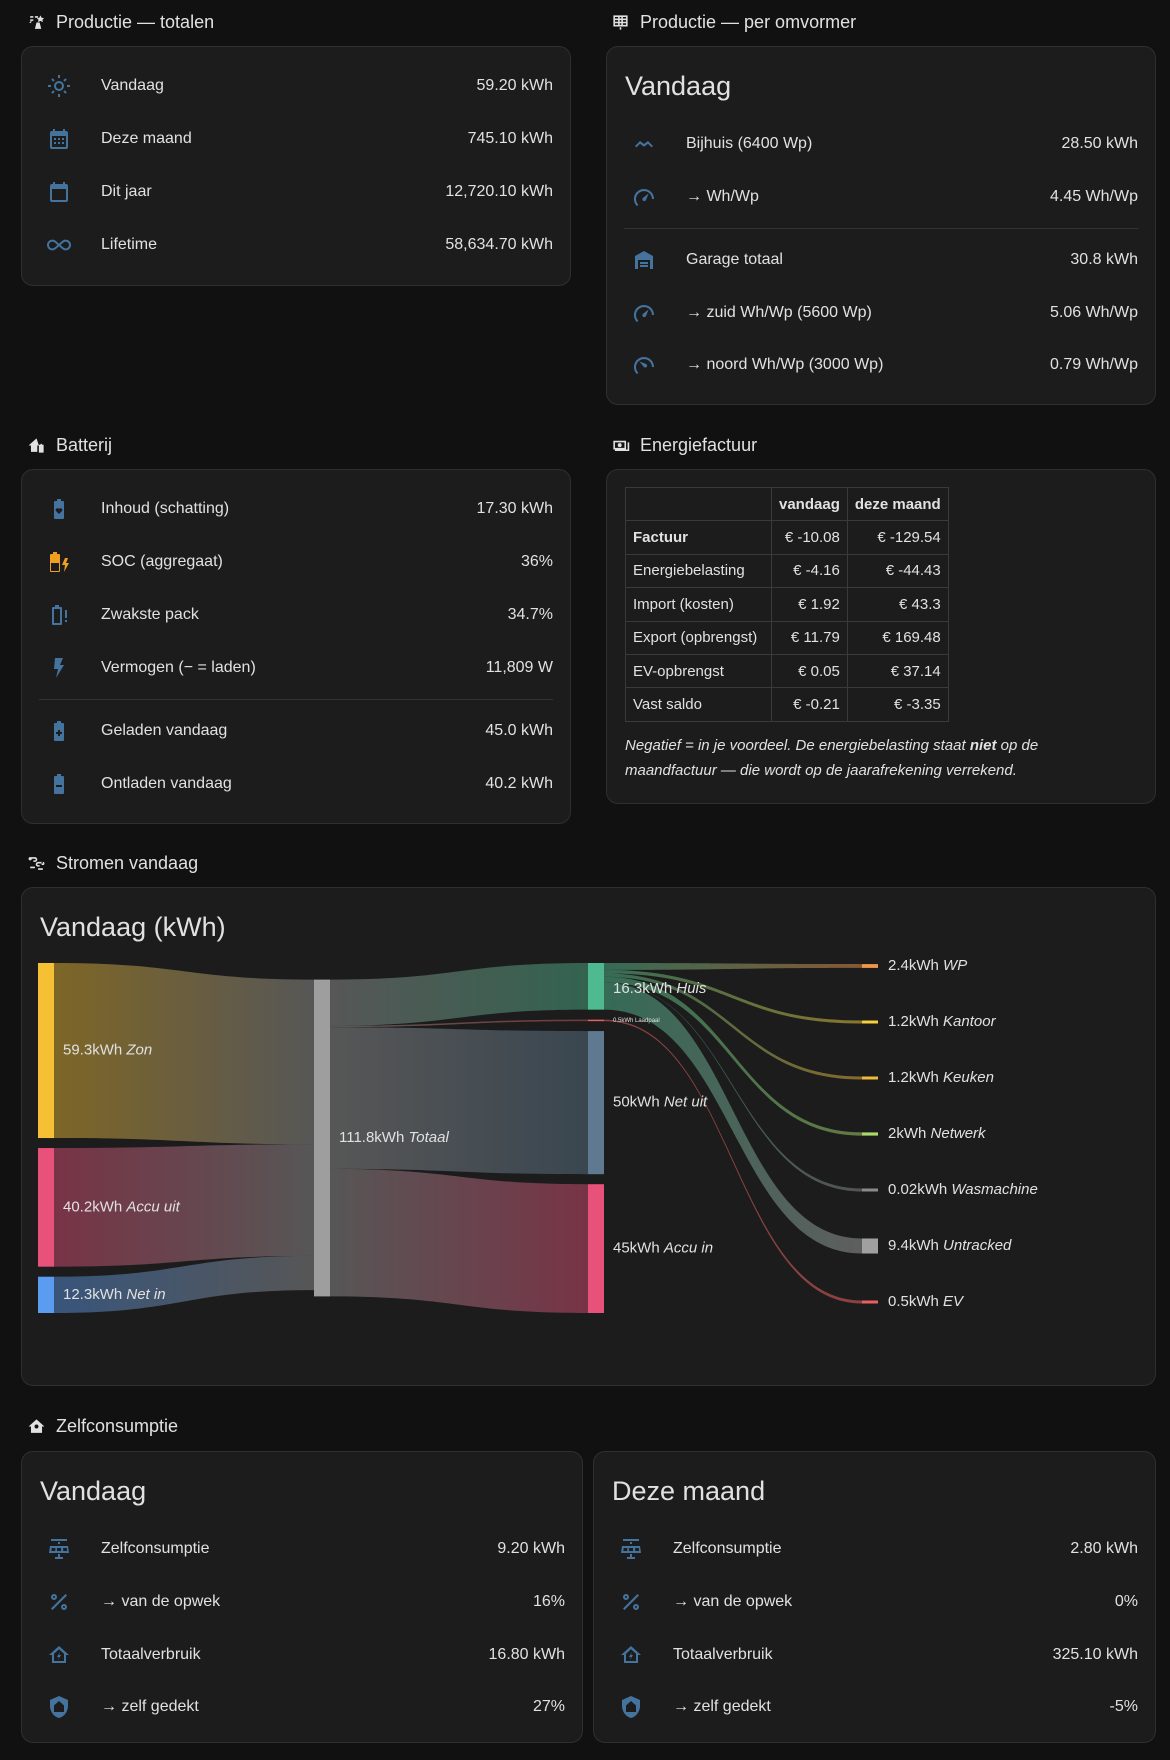 This screenshot has height=1760, width=1170. I want to click on section-title-productie-omvormer: Productie — per omvormer, so click(733, 22).